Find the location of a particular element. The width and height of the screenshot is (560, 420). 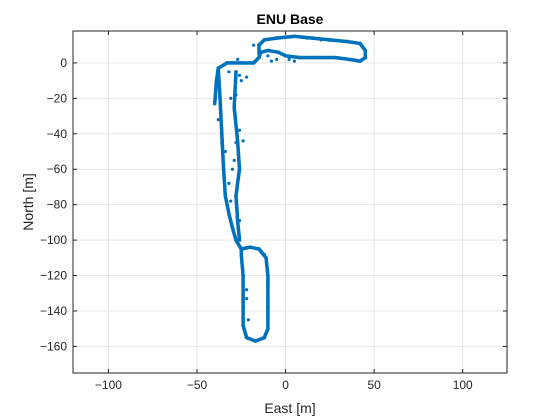

x-tick-label: 100 is located at coordinates (463, 385).